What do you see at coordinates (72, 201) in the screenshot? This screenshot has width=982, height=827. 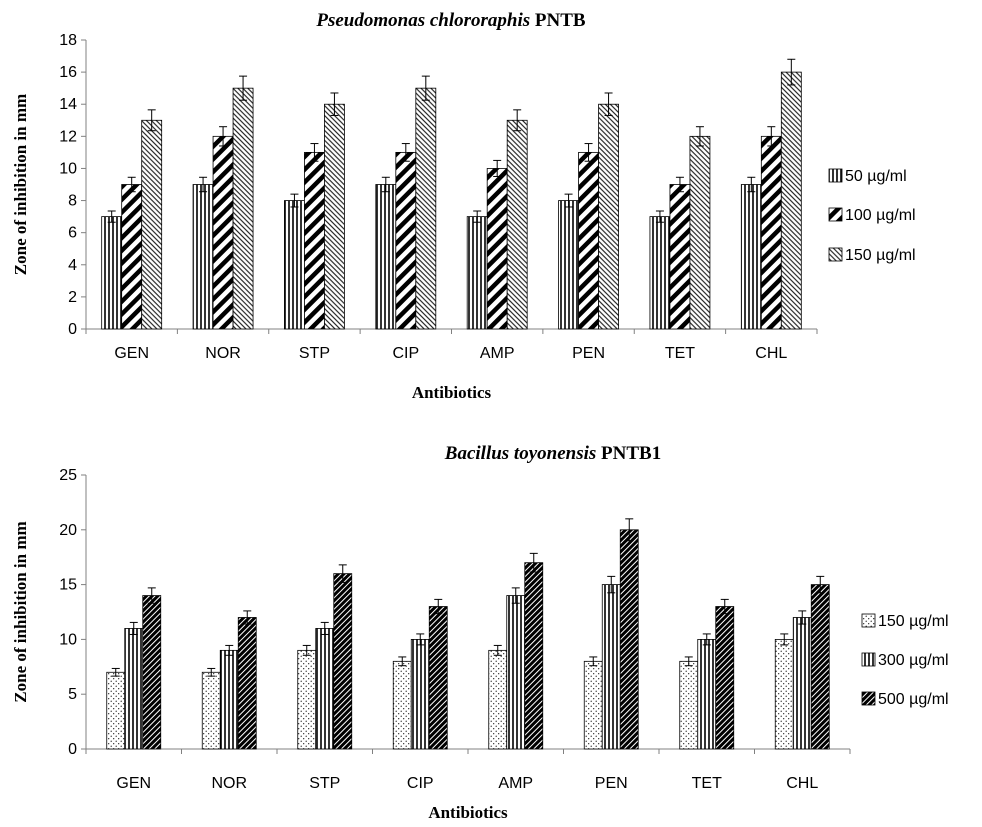 I see `y-tick-label: 8` at bounding box center [72, 201].